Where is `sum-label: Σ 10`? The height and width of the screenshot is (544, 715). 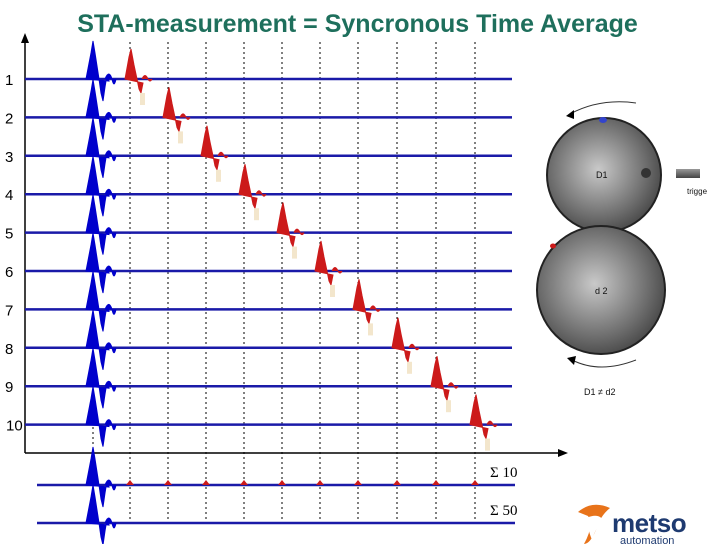 sum-label: Σ 10 is located at coordinates (503, 473).